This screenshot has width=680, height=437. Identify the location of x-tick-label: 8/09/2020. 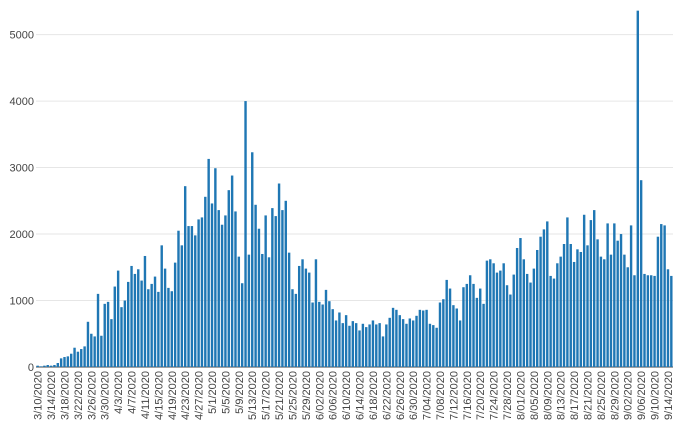
(548, 395).